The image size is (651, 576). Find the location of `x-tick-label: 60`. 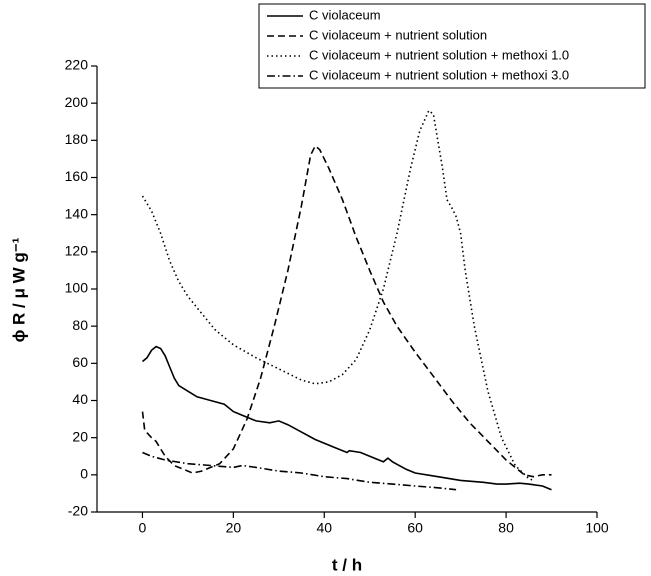

x-tick-label: 60 is located at coordinates (415, 528).